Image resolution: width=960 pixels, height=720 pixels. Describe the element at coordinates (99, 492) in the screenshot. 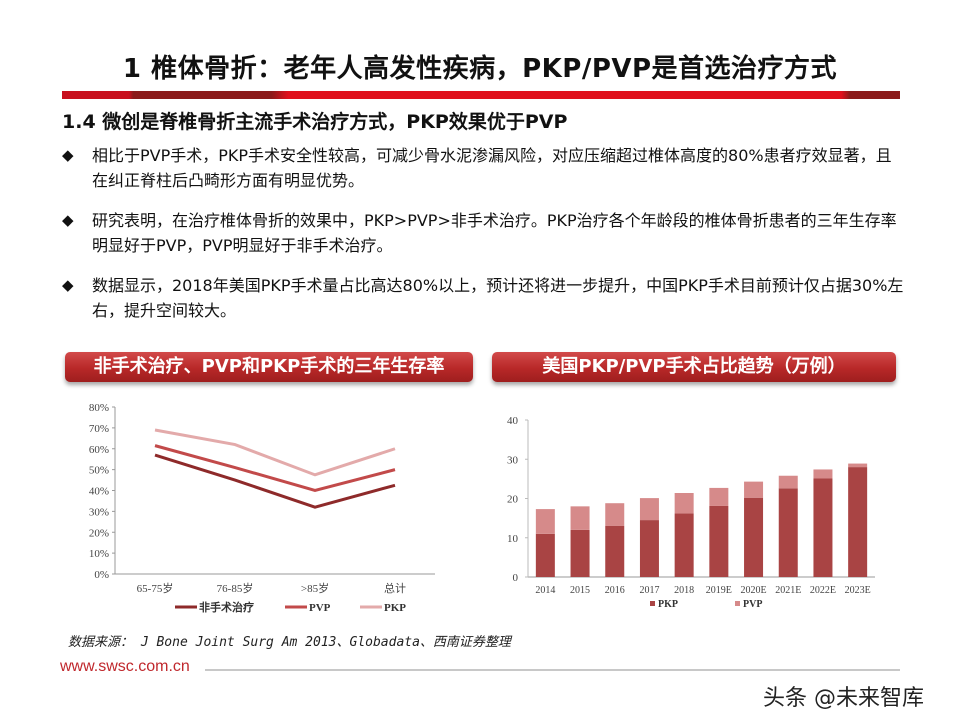

I see `y-tick-label: 40%` at that location.